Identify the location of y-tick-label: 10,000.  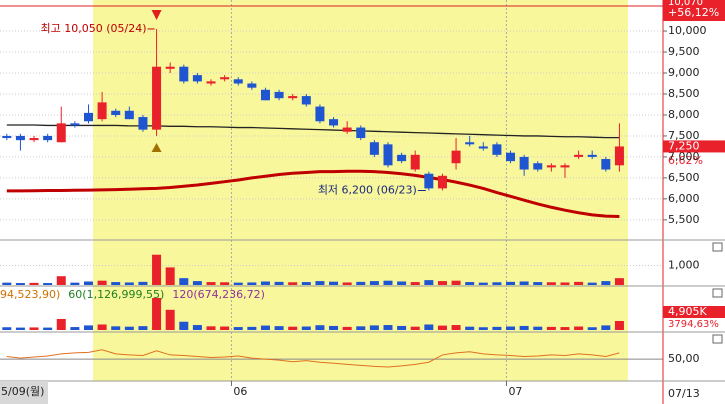
(687, 30).